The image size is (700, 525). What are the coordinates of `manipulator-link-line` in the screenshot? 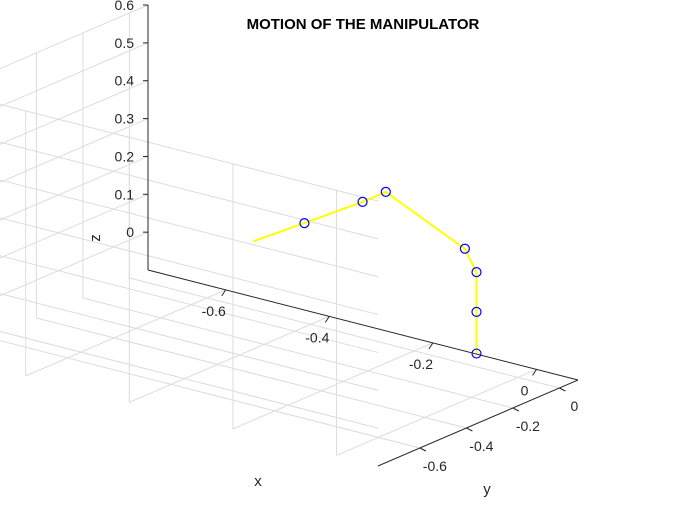 It's located at (365, 272).